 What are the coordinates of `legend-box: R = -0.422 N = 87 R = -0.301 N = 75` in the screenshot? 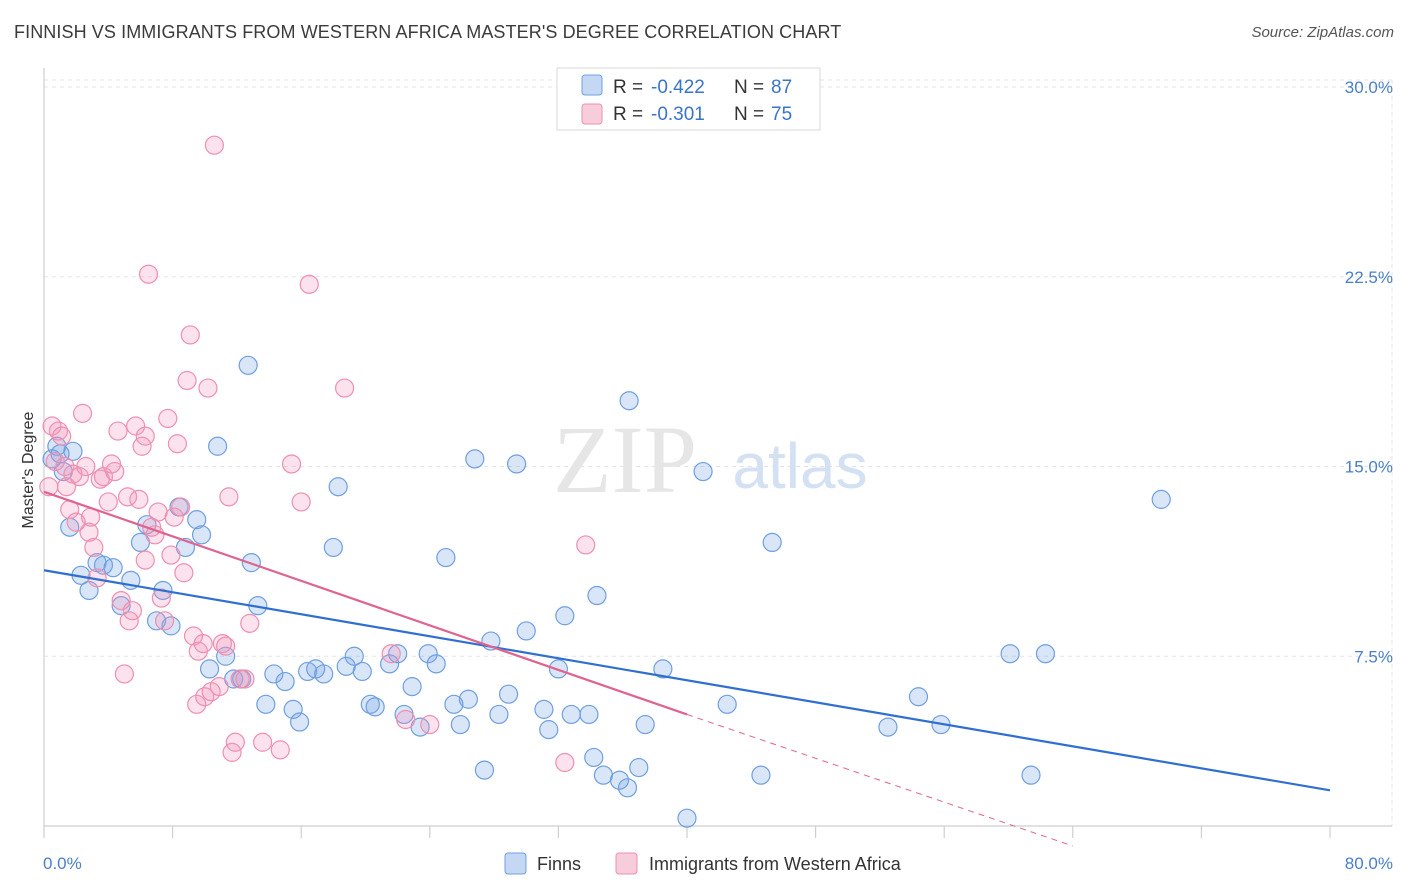 It's located at (688, 99).